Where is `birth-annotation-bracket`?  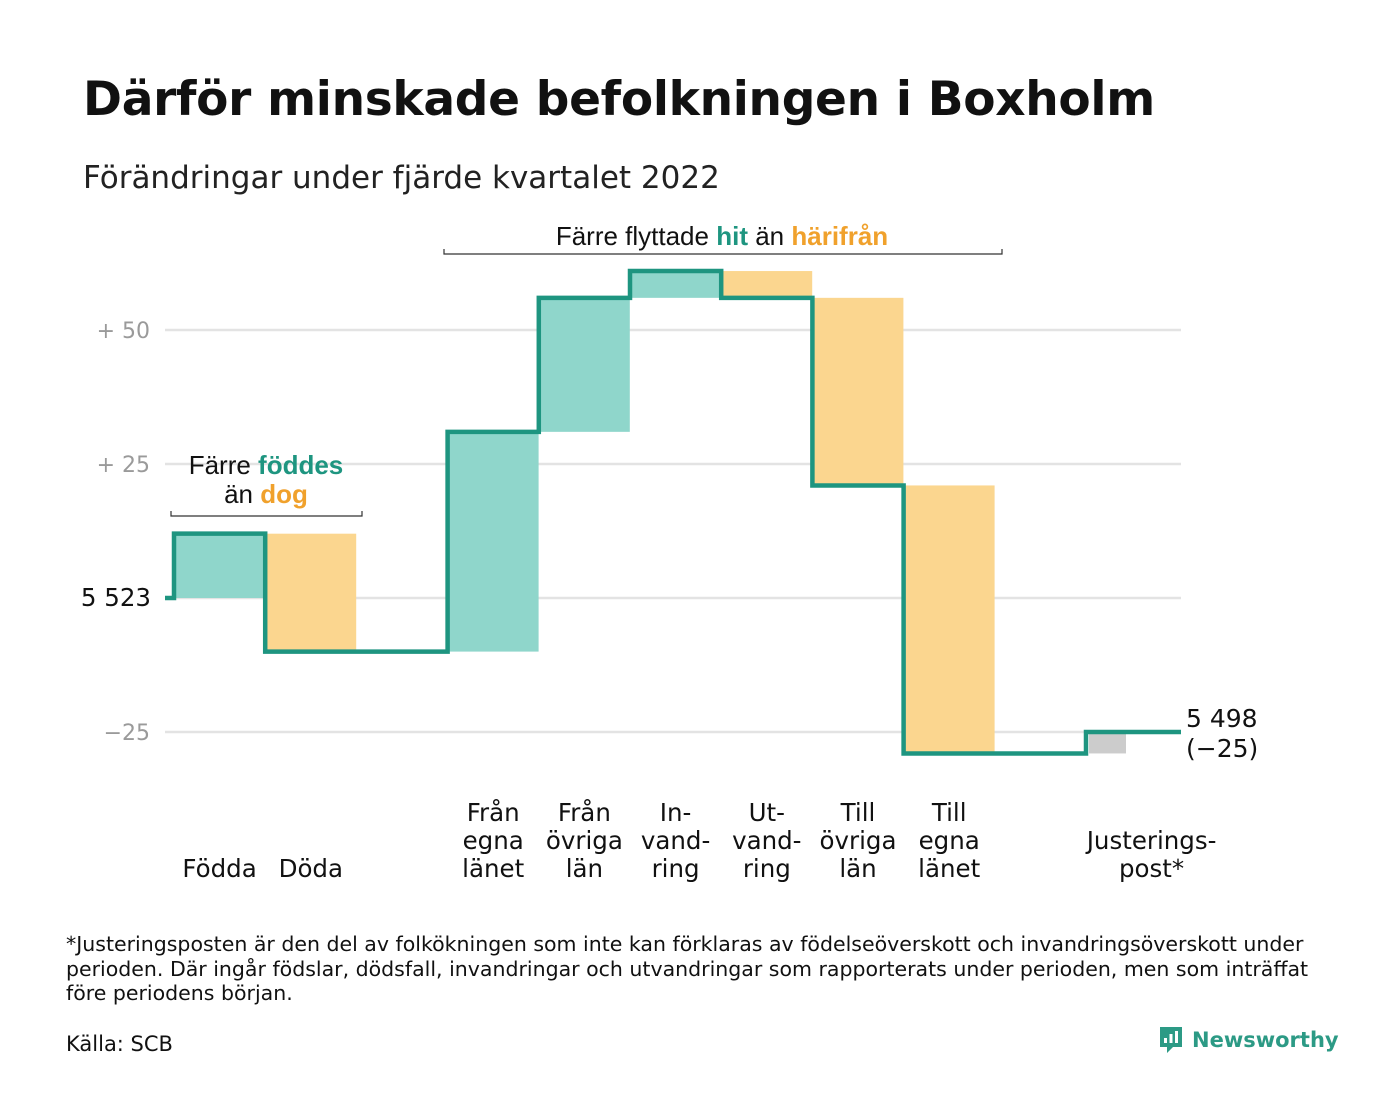 birth-annotation-bracket is located at coordinates (266, 514).